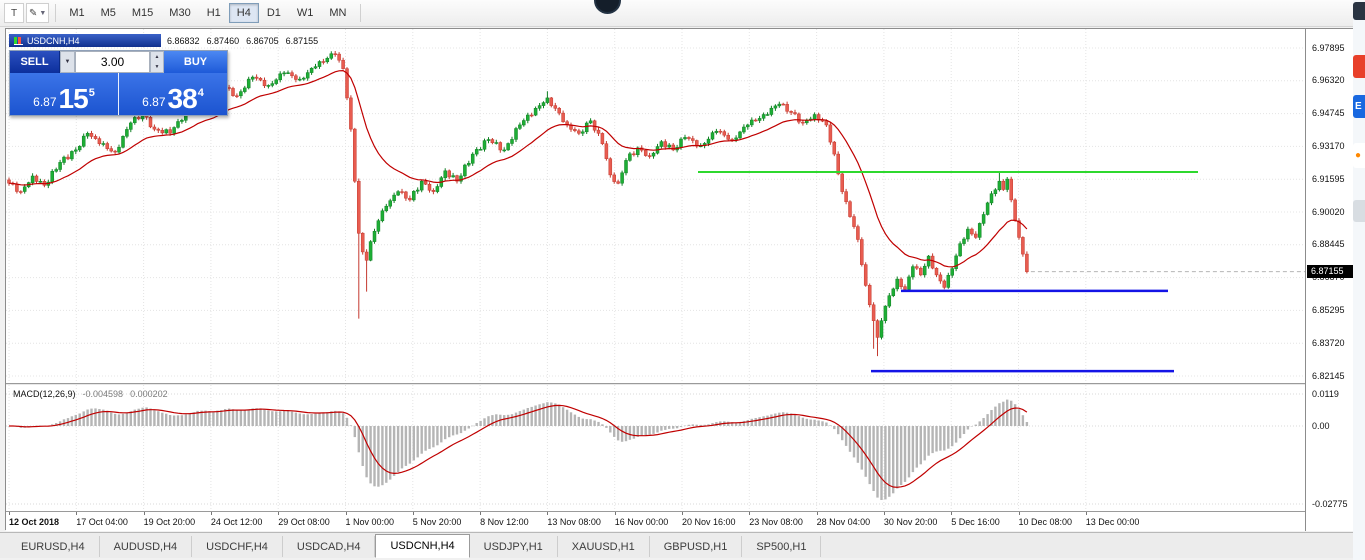  What do you see at coordinates (338, 13) in the screenshot?
I see `timeframe-mn: MN` at bounding box center [338, 13].